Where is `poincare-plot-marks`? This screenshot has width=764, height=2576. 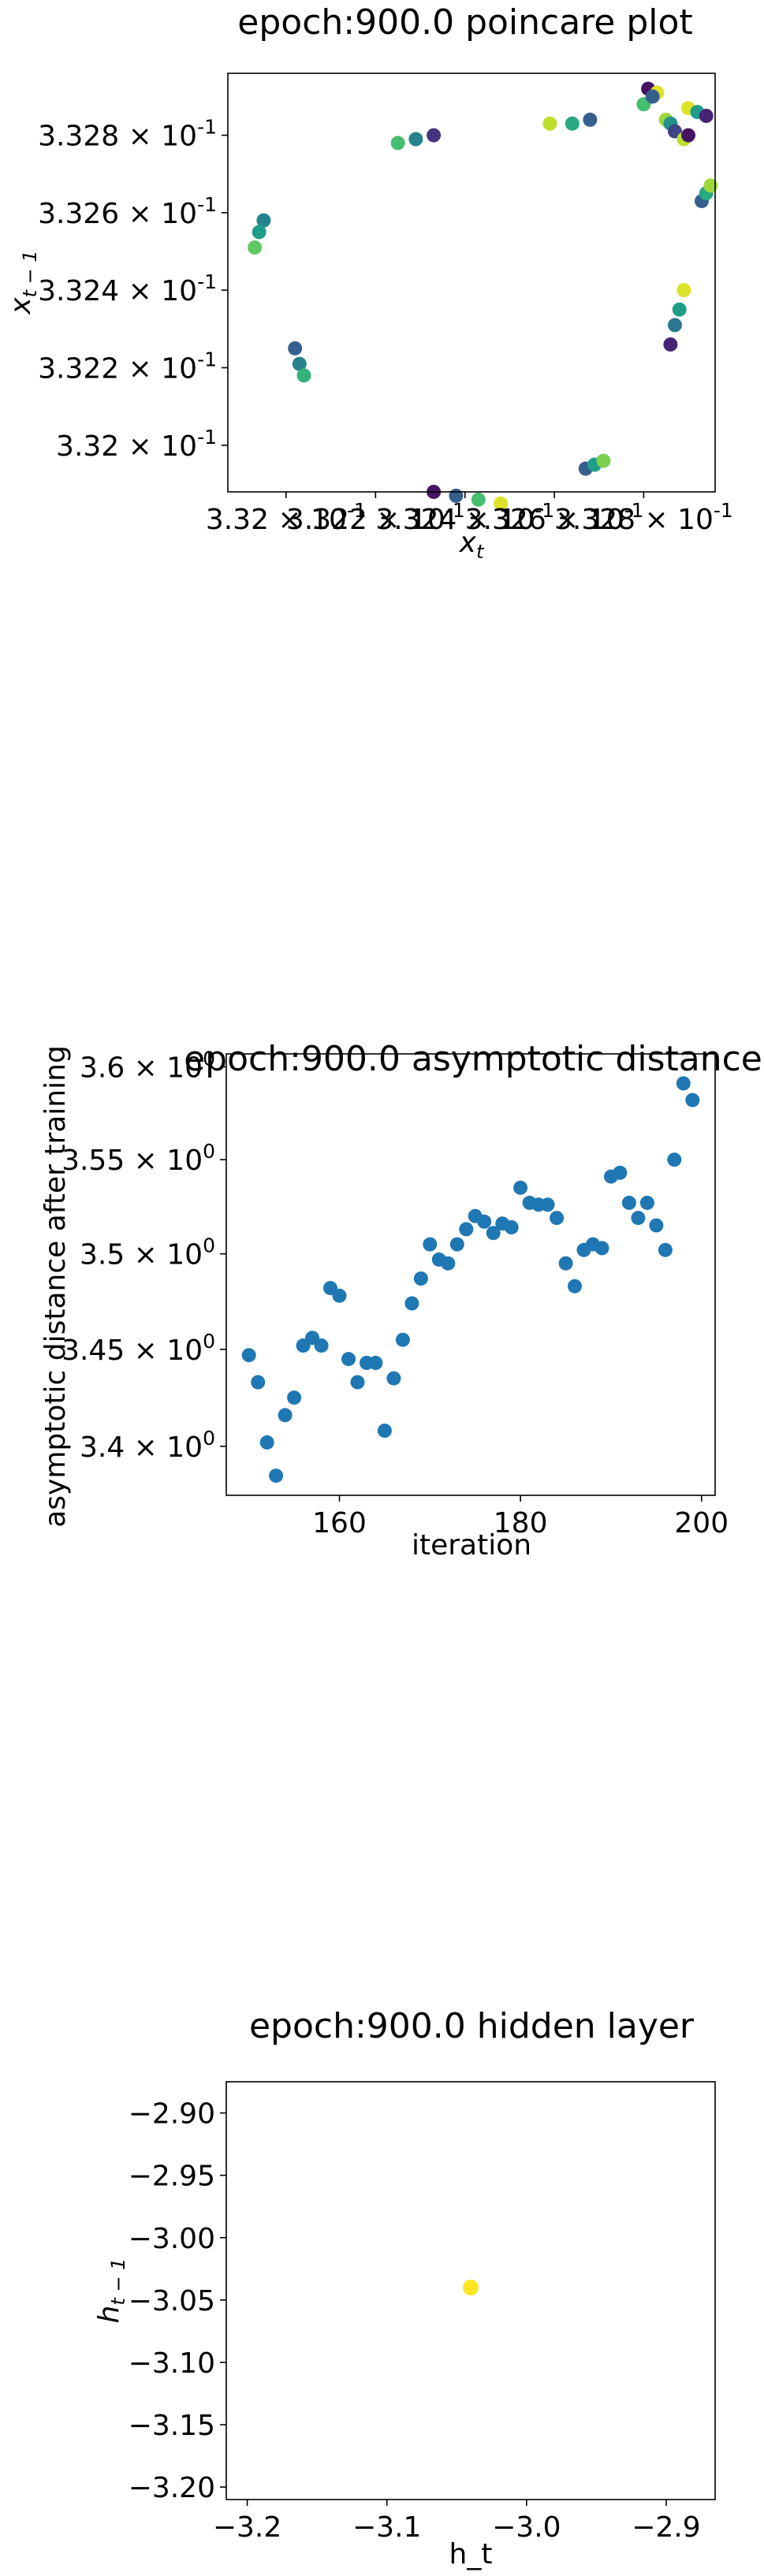
poincare-plot-marks is located at coordinates (483, 296).